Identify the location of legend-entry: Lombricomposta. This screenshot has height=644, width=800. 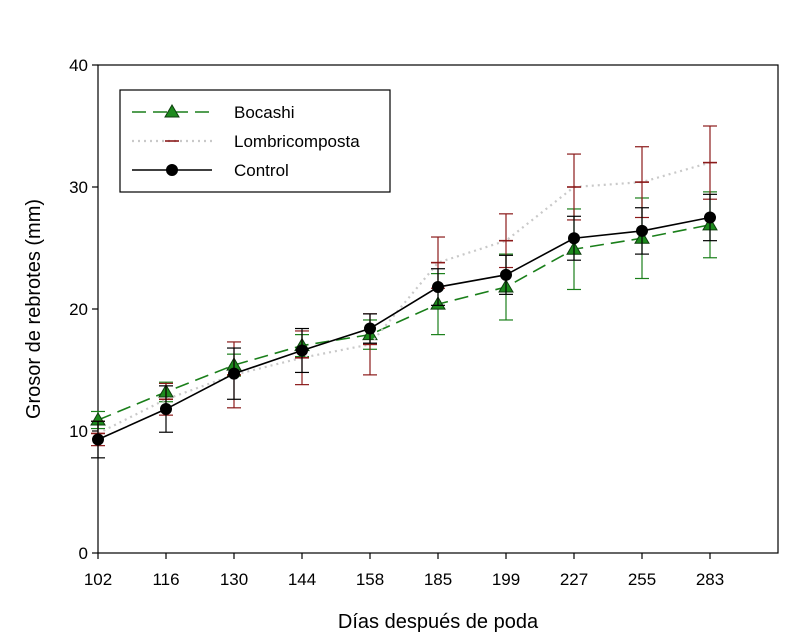
(246, 141).